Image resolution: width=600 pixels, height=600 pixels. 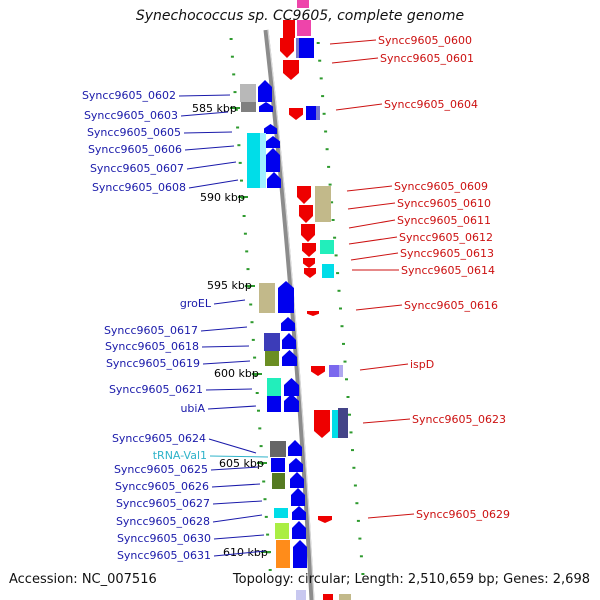 I want to click on gene-label: groEL, so click(x=196, y=303).